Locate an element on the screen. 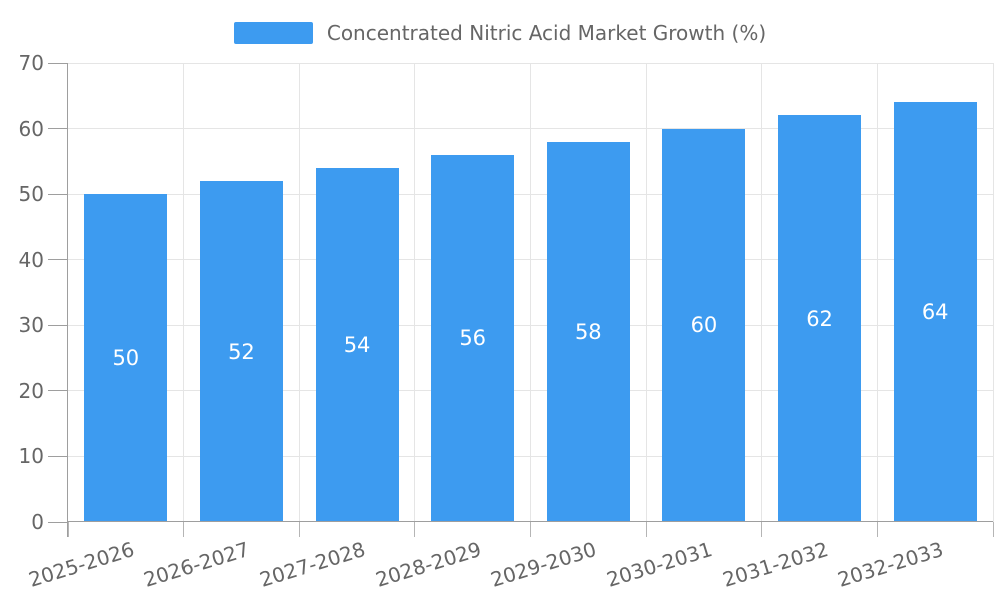 The width and height of the screenshot is (1000, 600). bar-value-label: 54 is located at coordinates (357, 344).